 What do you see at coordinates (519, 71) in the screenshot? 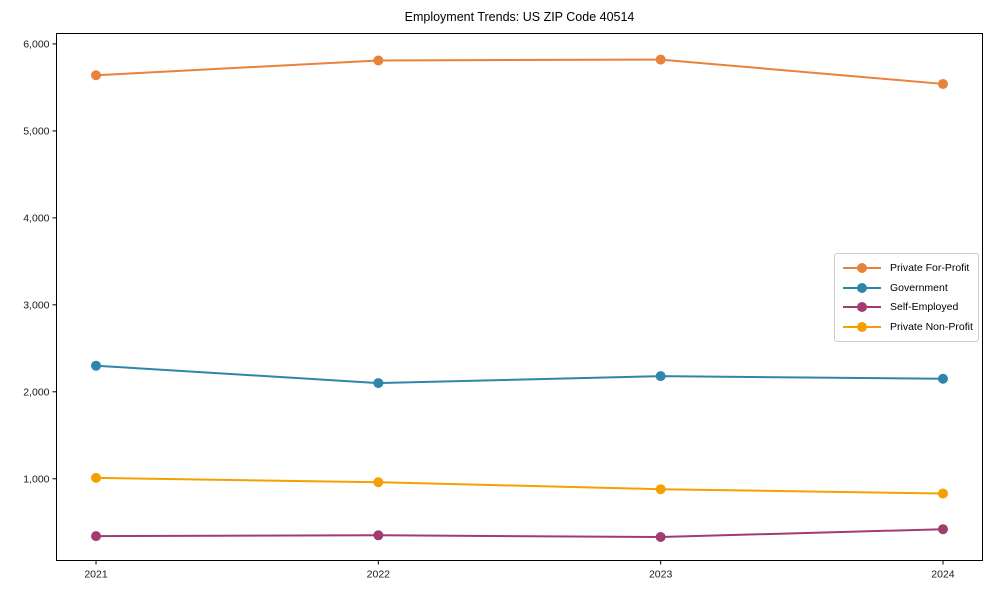
I see `series-line-private-for-profit` at bounding box center [519, 71].